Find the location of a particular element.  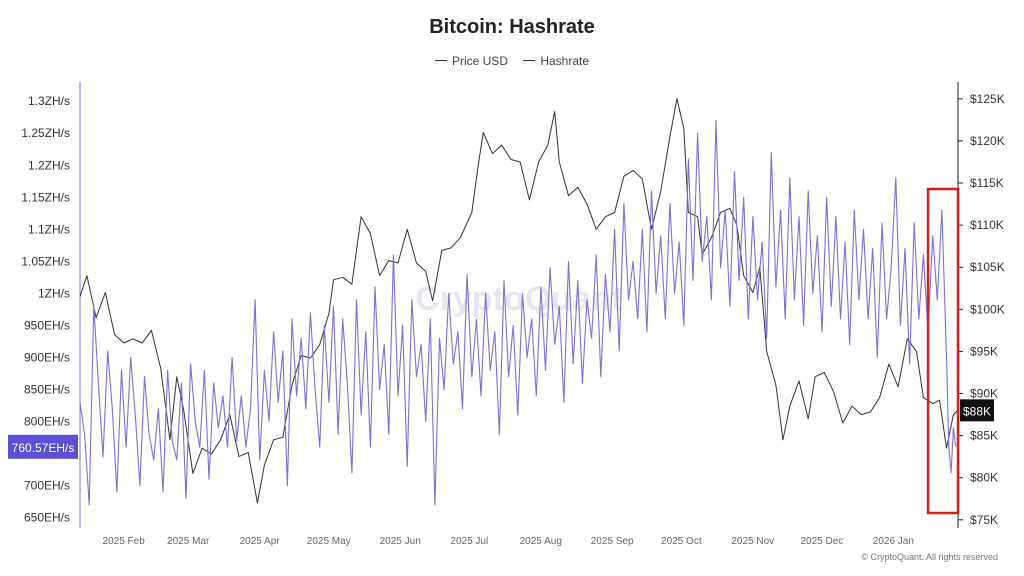

x-tick-label: 2025 Mar is located at coordinates (188, 541).